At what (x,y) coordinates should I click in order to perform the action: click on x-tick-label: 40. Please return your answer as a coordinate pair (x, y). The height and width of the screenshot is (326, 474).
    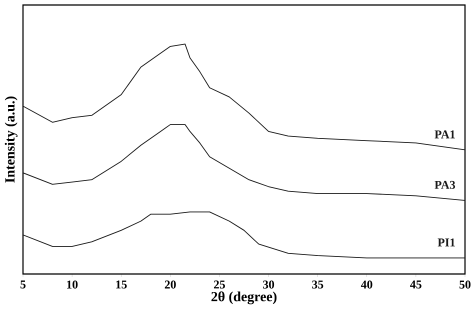
    Looking at the image, I should click on (366, 284).